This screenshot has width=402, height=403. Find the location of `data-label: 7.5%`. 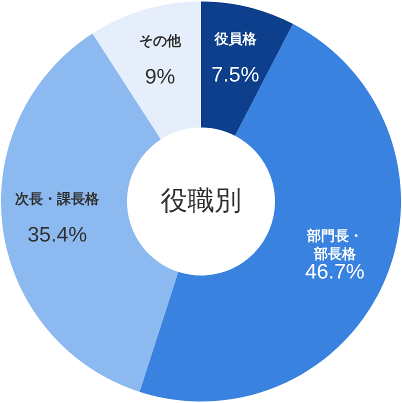

data-label: 7.5% is located at coordinates (235, 75).